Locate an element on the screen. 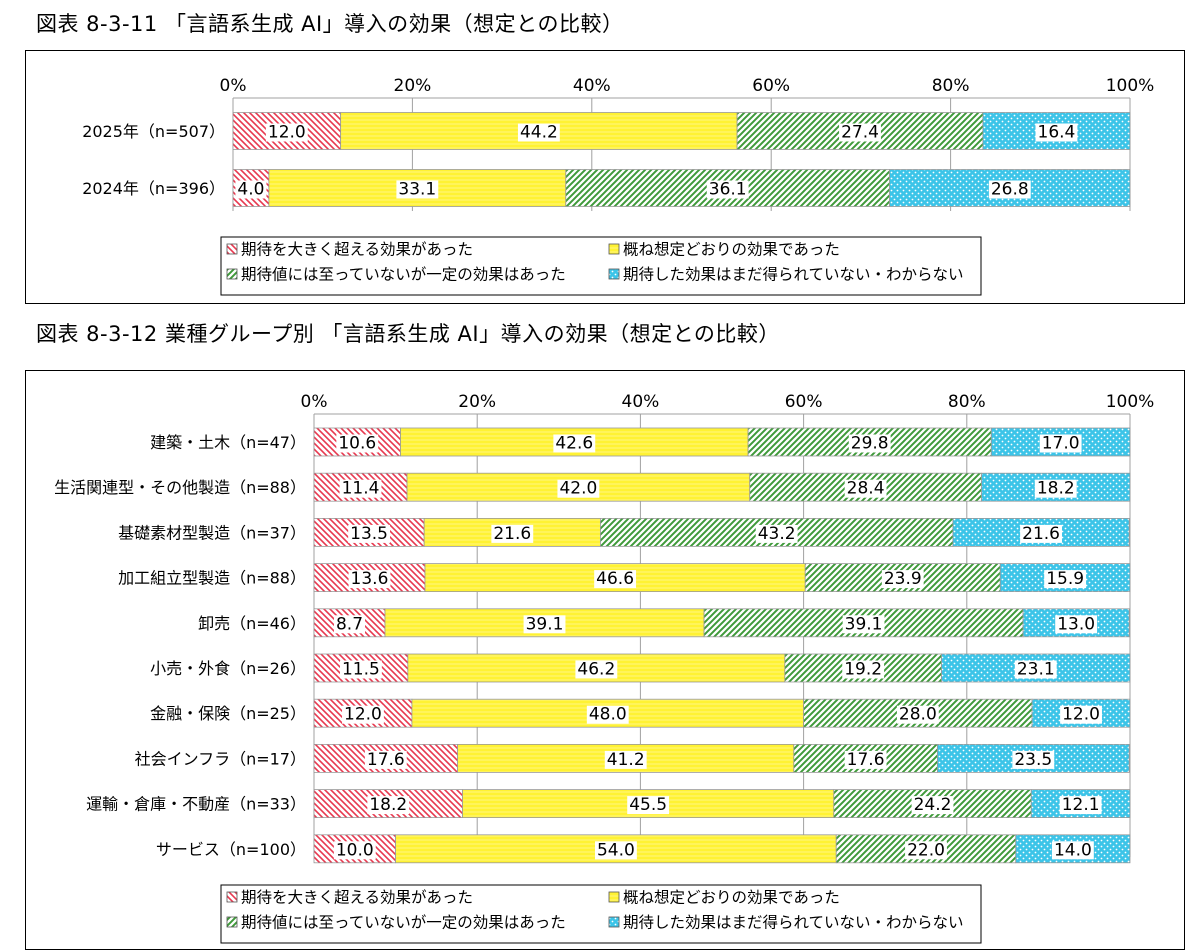  data-label: 16.4 is located at coordinates (1057, 133).